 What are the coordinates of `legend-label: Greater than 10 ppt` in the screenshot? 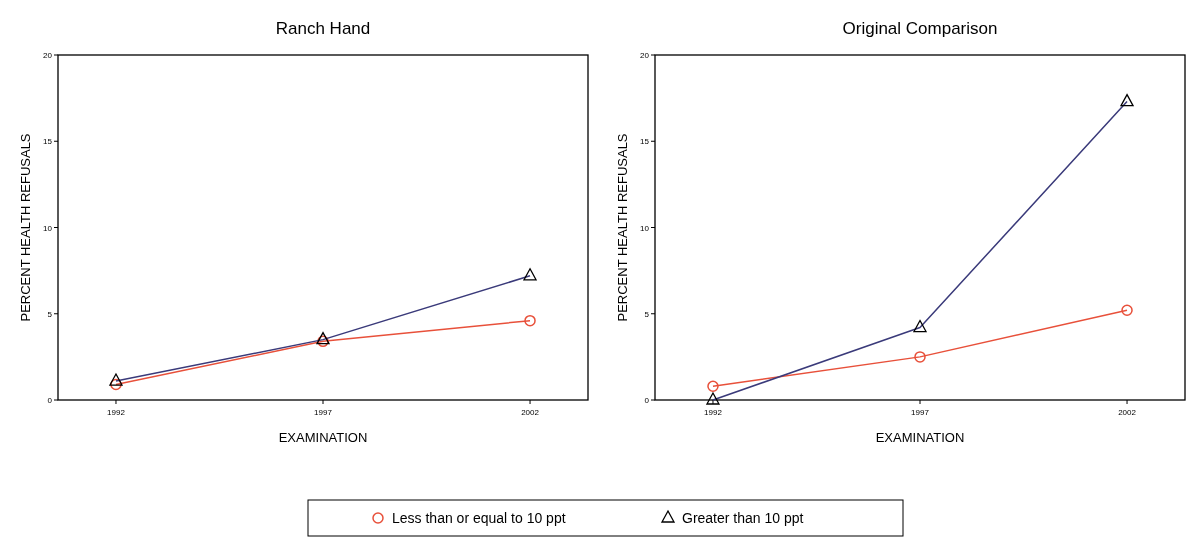 It's located at (743, 518).